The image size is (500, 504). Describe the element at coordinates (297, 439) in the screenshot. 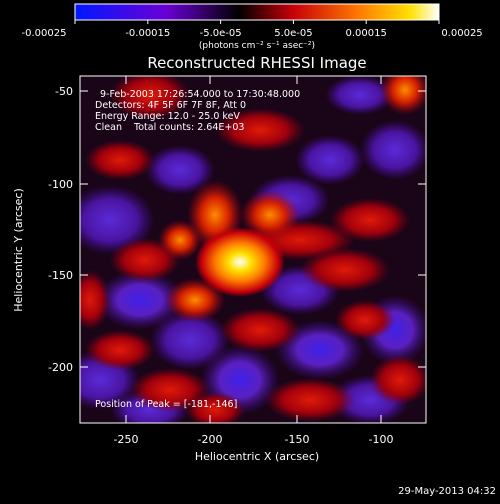

I see `x-tick-label: -150` at that location.